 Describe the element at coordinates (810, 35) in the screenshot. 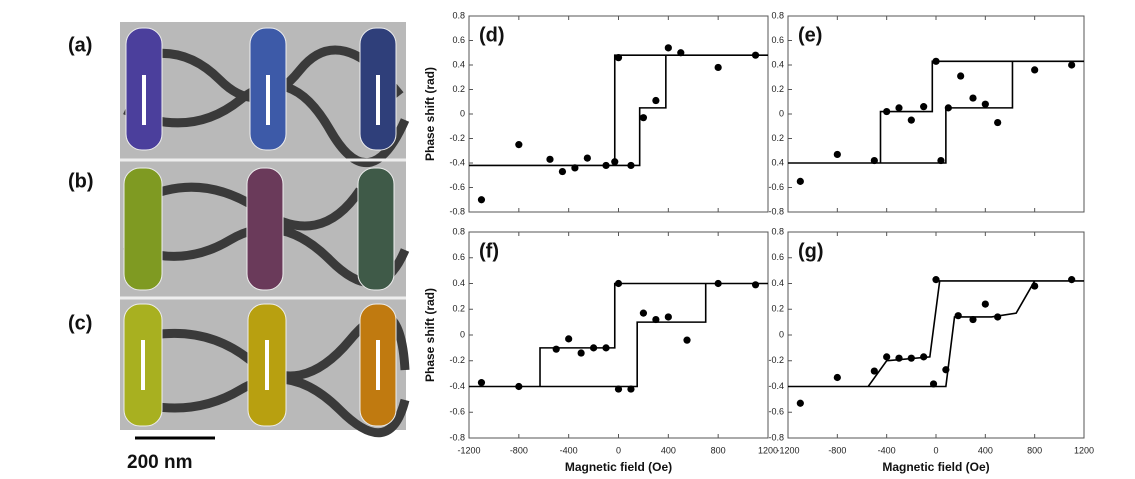

I see `panel-title: (e)` at that location.